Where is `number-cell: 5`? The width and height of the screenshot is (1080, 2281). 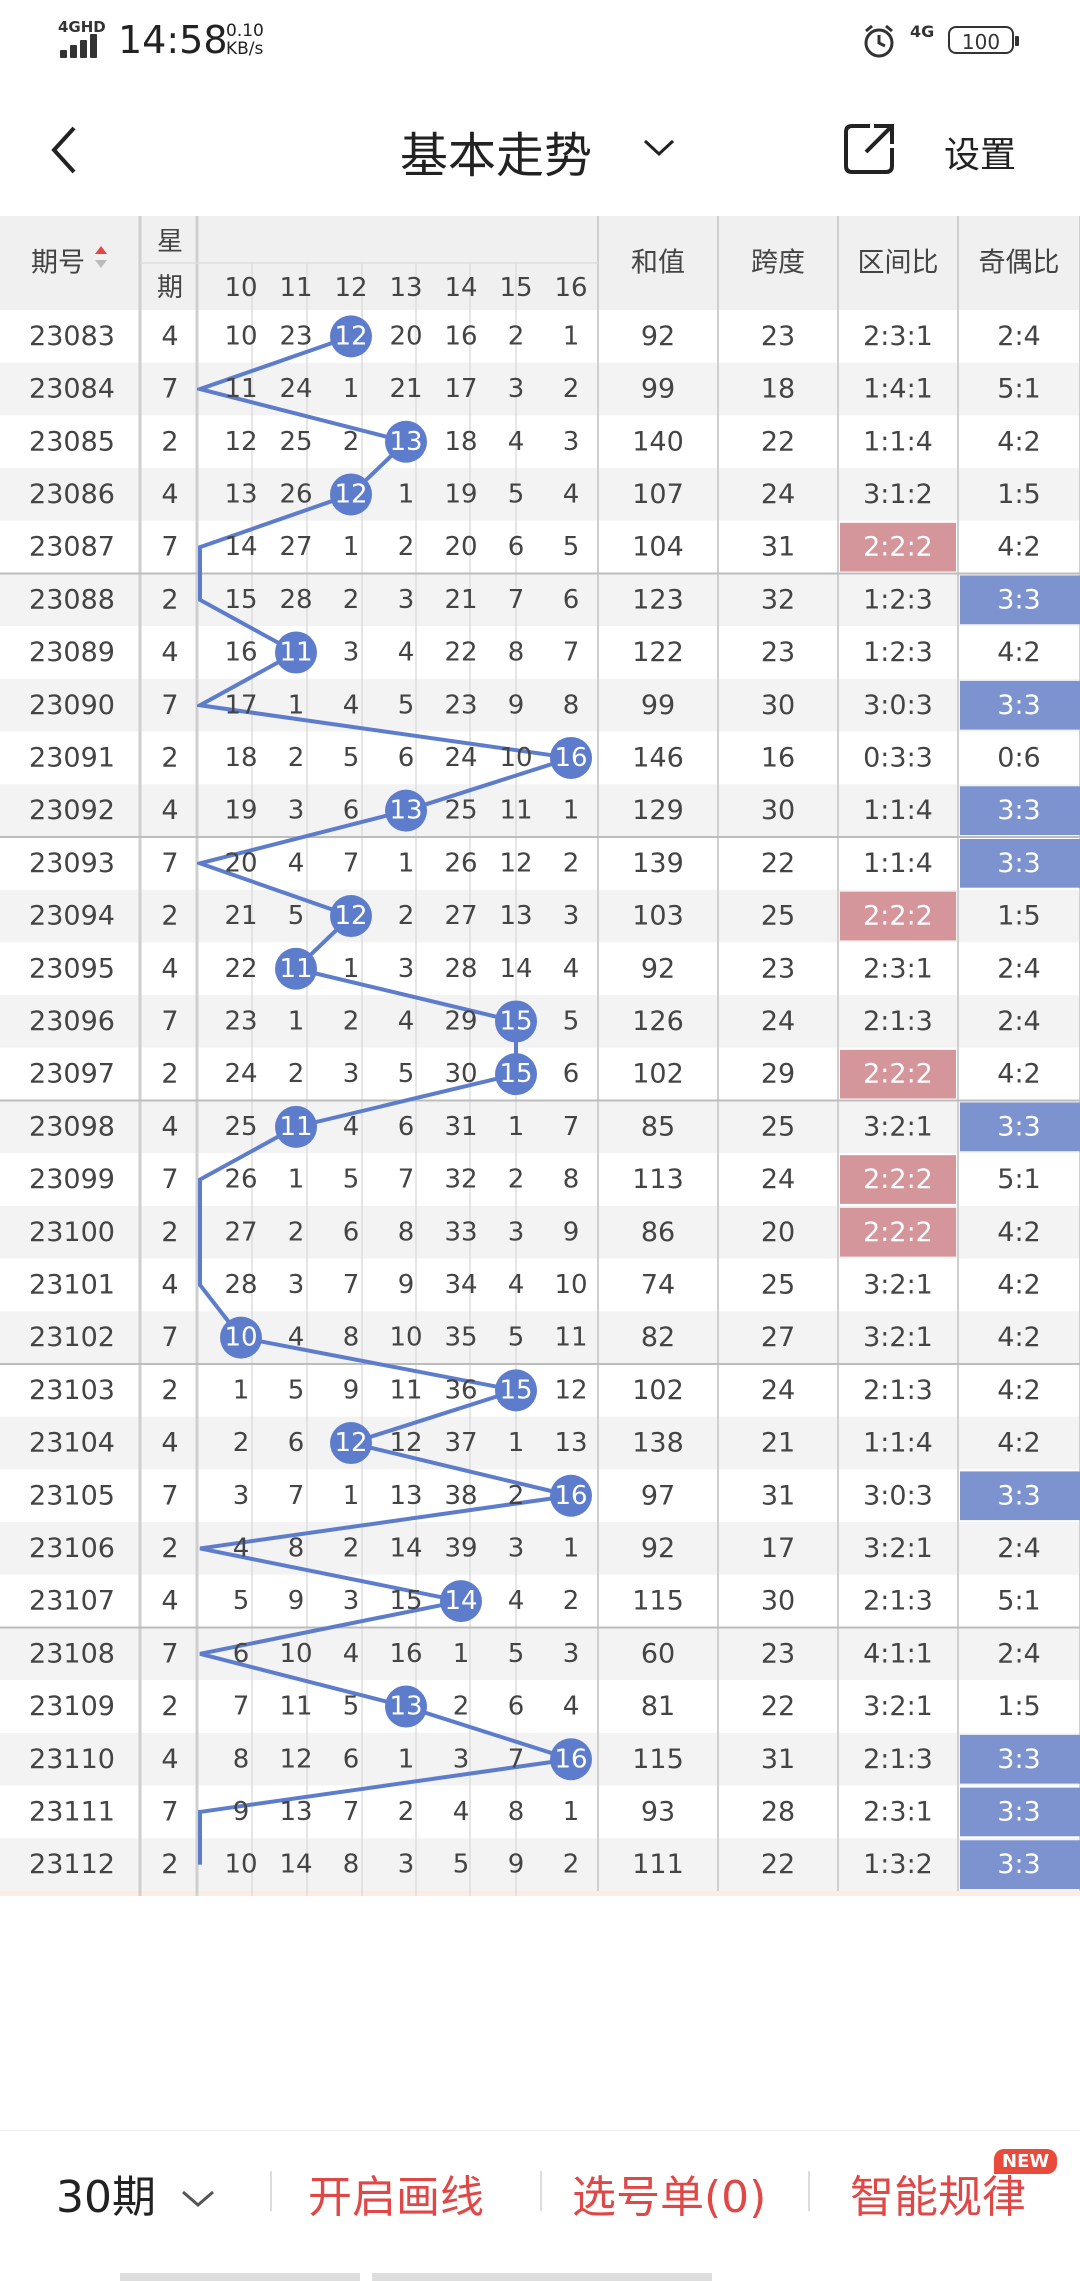
number-cell: 5 is located at coordinates (351, 1180).